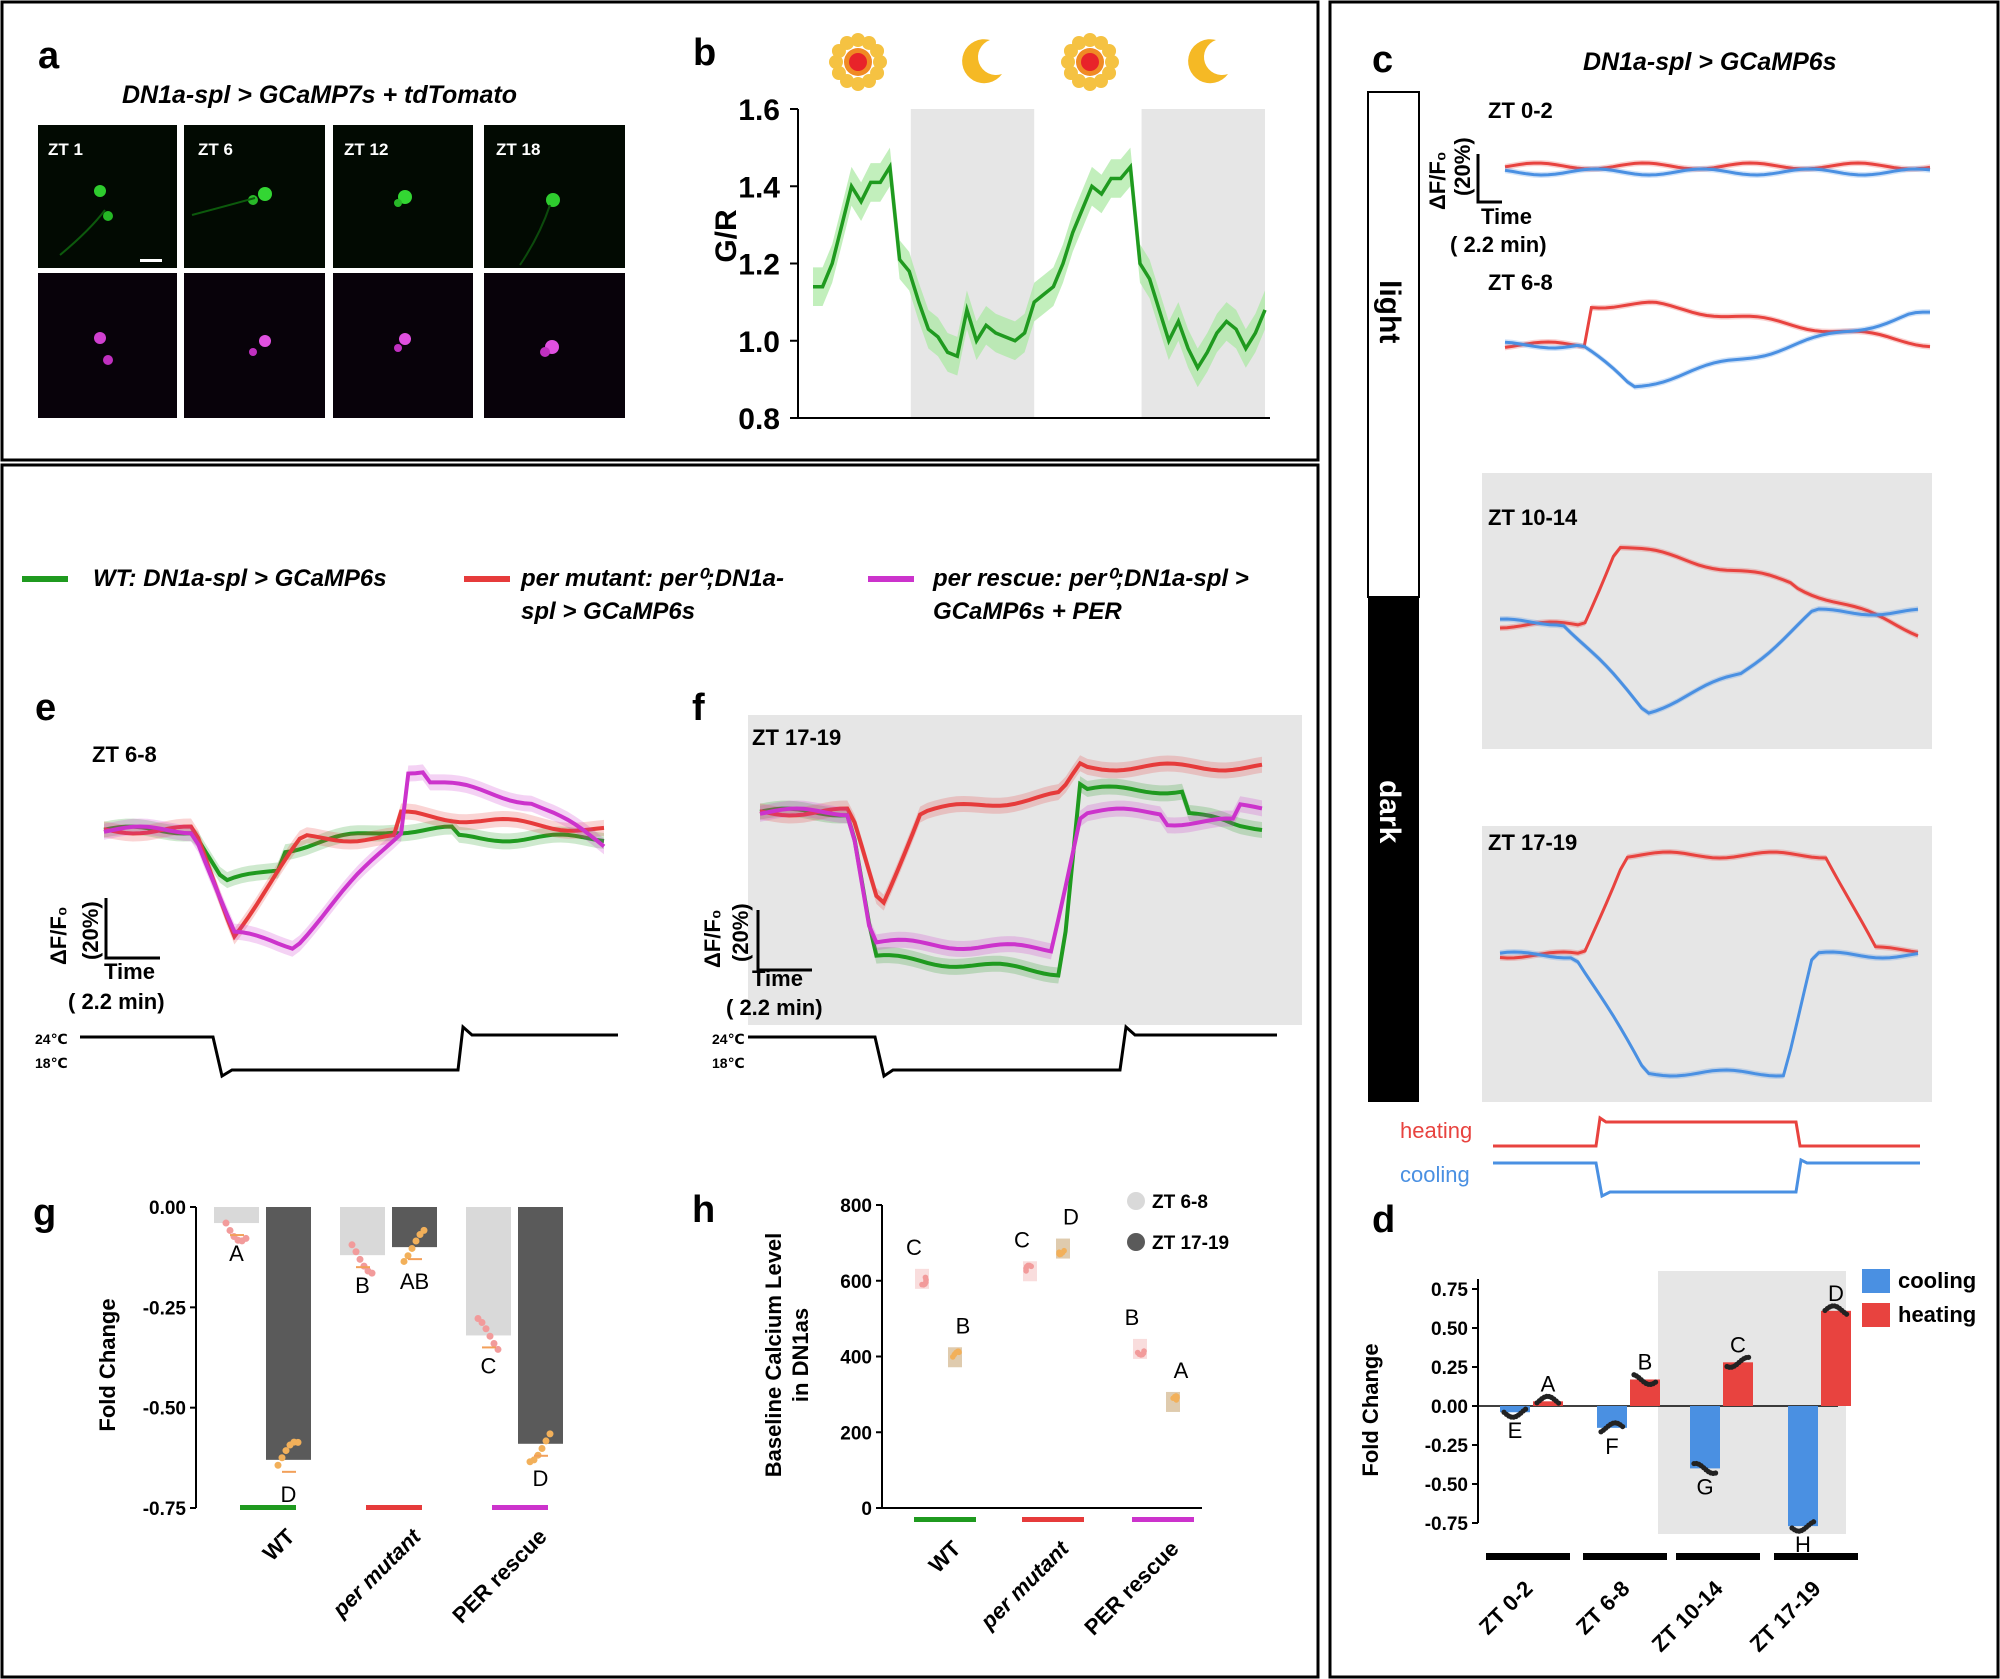 Image resolution: width=2000 pixels, height=1679 pixels. I want to click on legend-swatch-heating, so click(1876, 1315).